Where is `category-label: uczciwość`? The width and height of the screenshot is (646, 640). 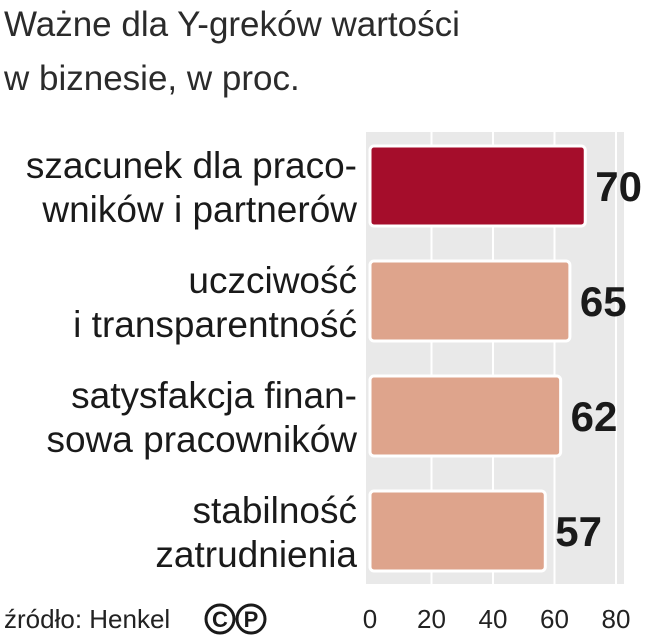
category-label: uczciwość is located at coordinates (272, 280).